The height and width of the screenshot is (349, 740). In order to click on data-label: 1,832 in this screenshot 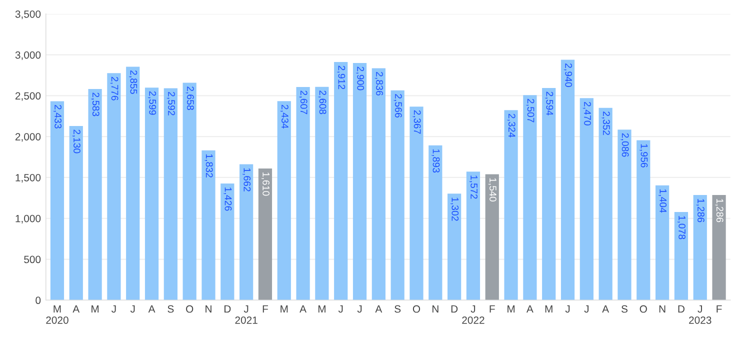, I will do `click(208, 166)`.